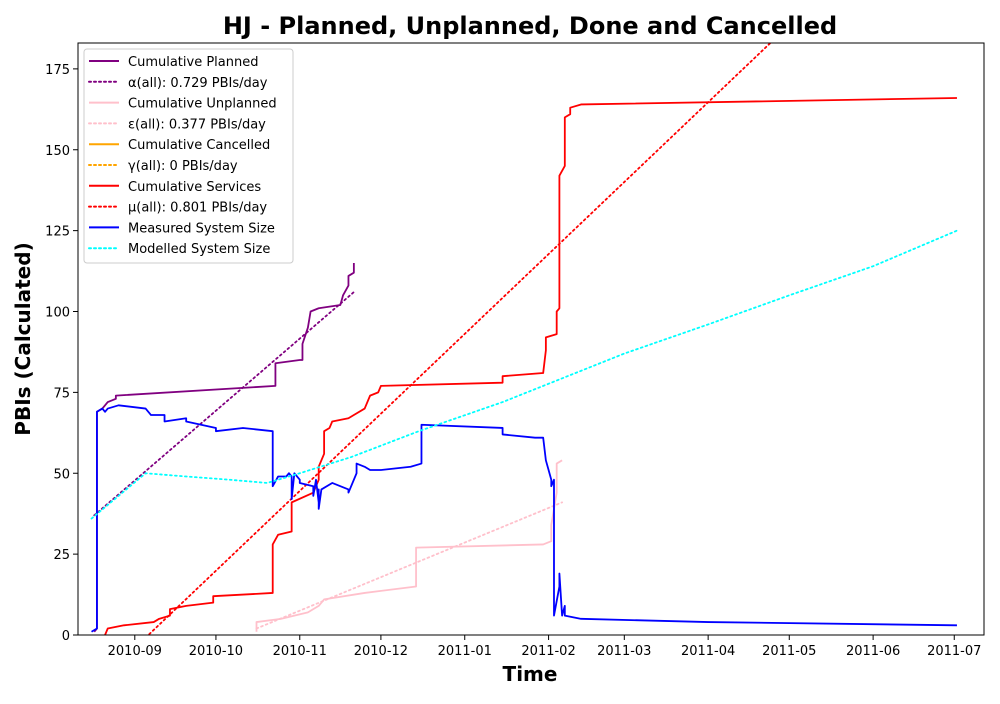 The image size is (1000, 704). What do you see at coordinates (201, 228) in the screenshot?
I see `legend-label: Measured System Size` at bounding box center [201, 228].